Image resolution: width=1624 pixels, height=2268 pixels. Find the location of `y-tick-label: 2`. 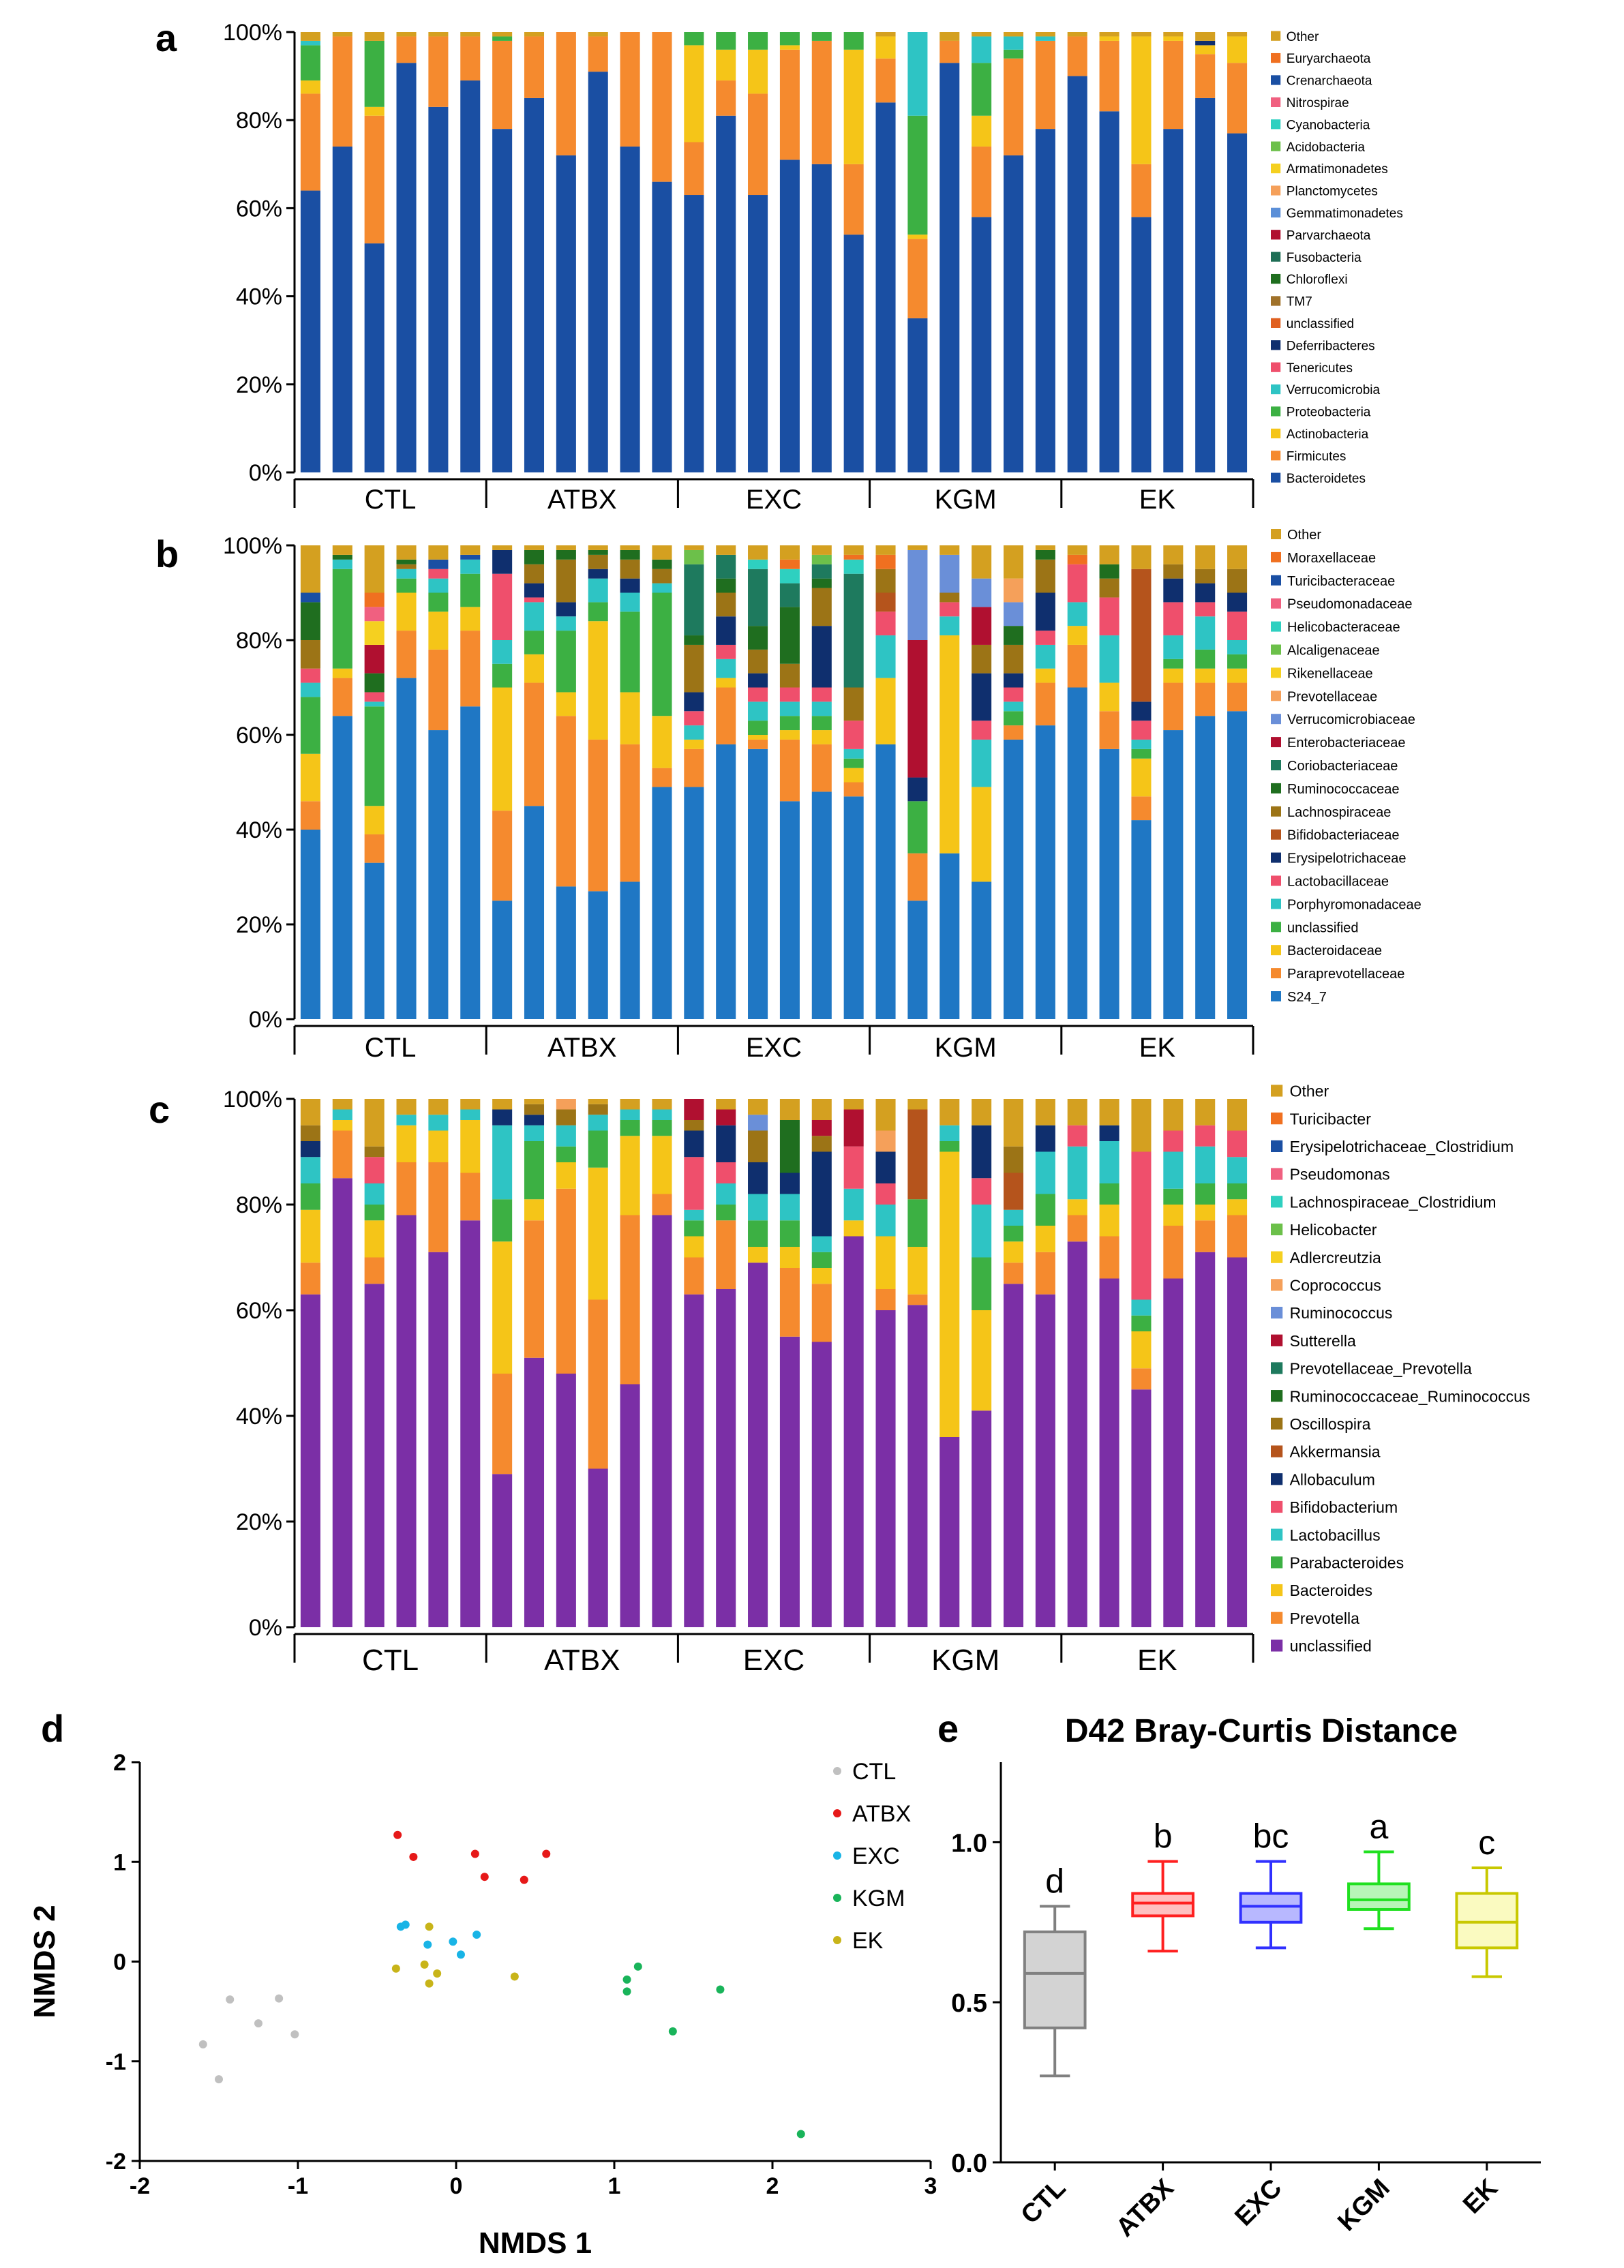

y-tick-label: 2 is located at coordinates (119, 1763).